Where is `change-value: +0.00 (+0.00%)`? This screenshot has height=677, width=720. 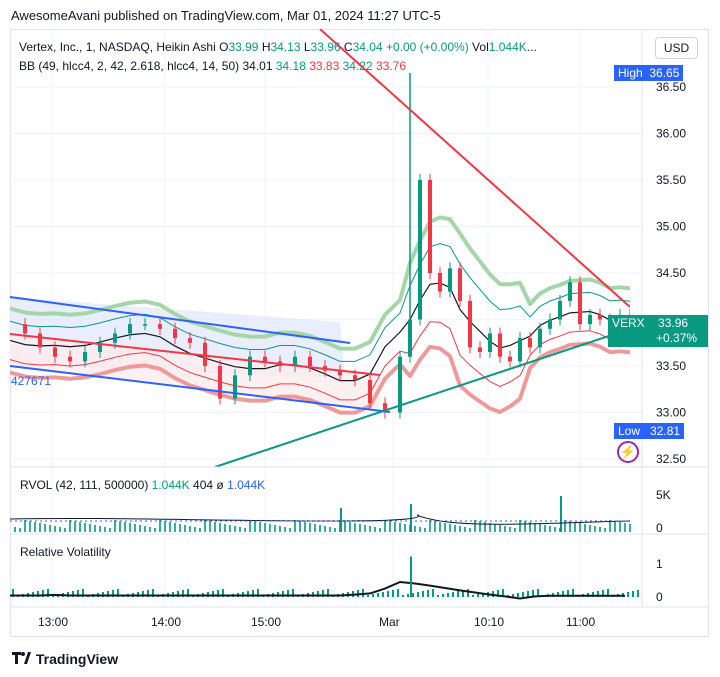 change-value: +0.00 (+0.00%) is located at coordinates (427, 47).